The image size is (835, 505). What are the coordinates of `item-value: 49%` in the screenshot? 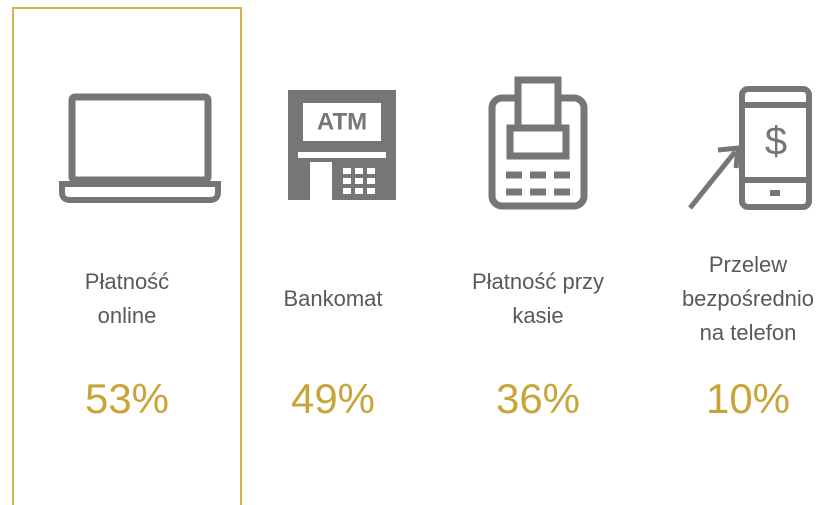 It's located at (333, 398).